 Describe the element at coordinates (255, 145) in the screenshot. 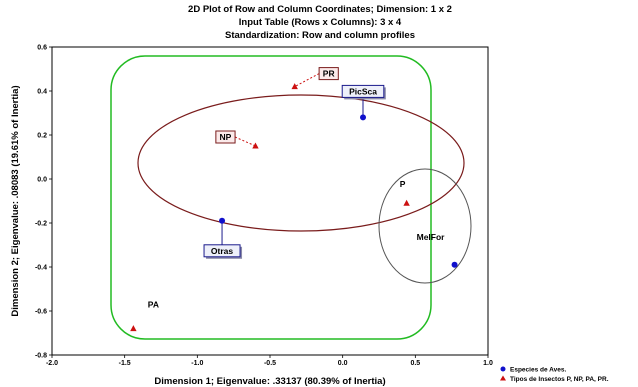

I see `point-marker-np` at that location.